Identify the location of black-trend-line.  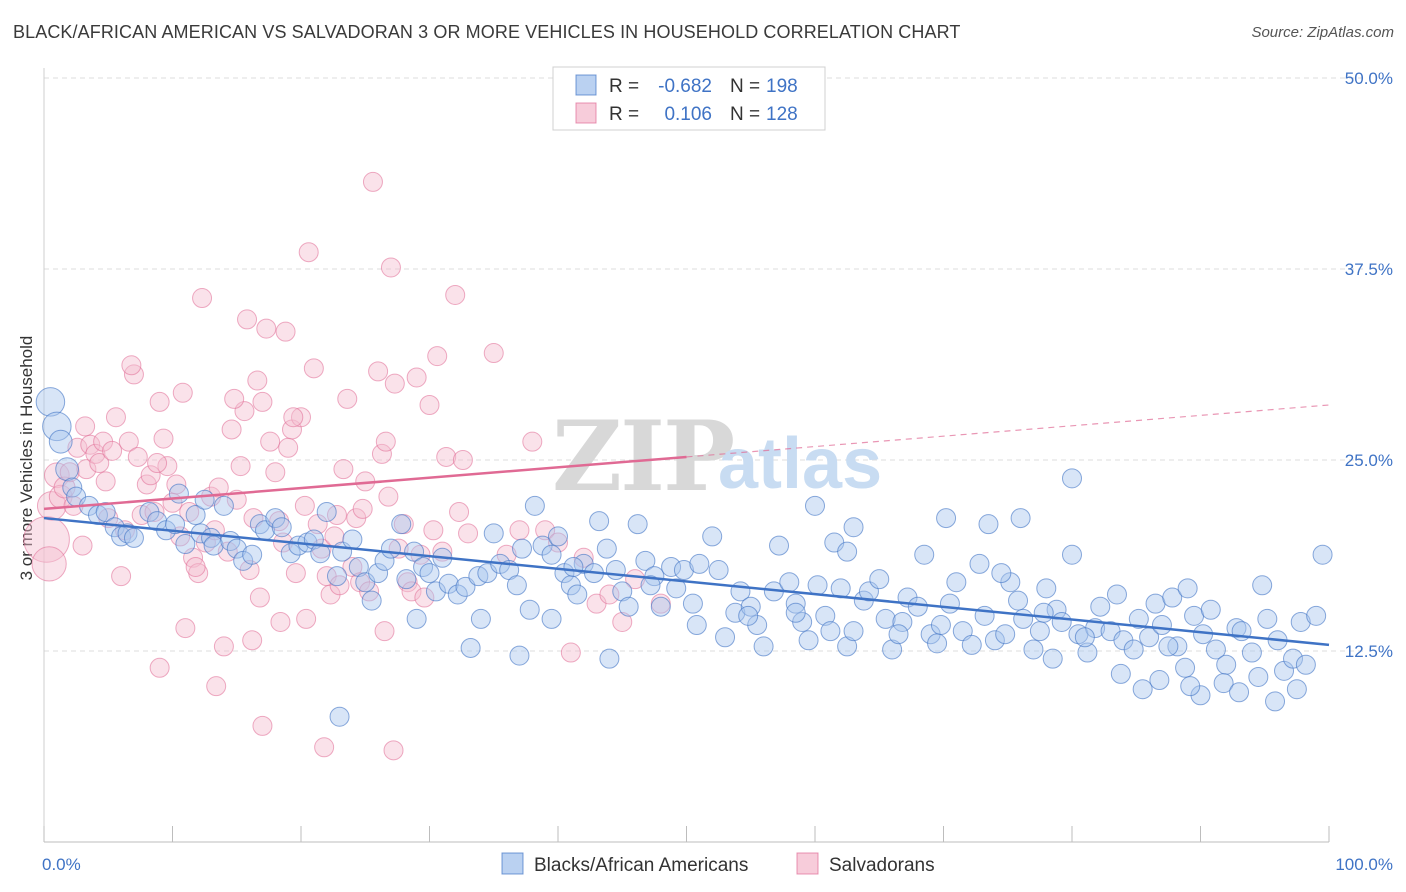
(686, 581).